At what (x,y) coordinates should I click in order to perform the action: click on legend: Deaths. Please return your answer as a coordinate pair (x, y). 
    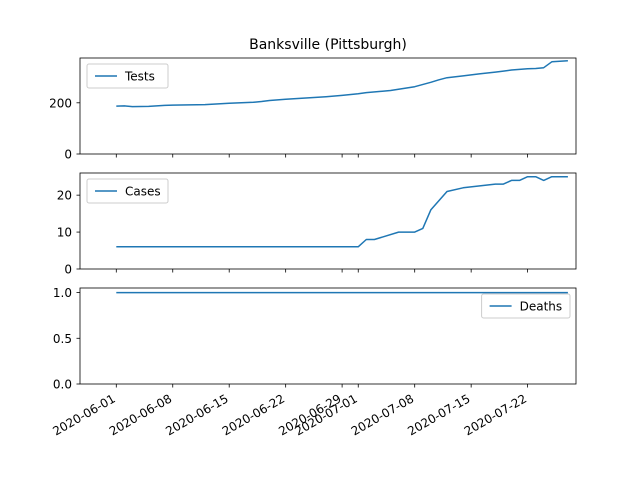
    Looking at the image, I should click on (526, 306).